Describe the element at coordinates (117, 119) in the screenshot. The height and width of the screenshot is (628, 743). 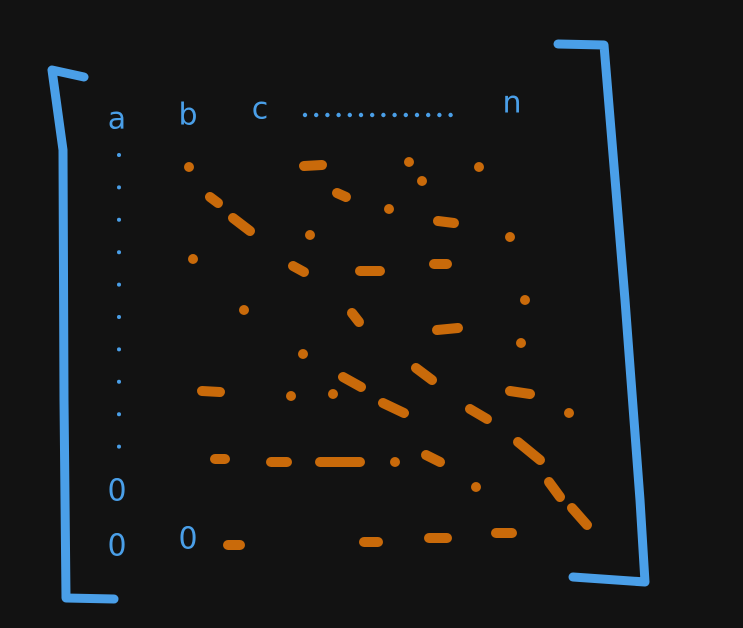
I see `header-label: a` at that location.